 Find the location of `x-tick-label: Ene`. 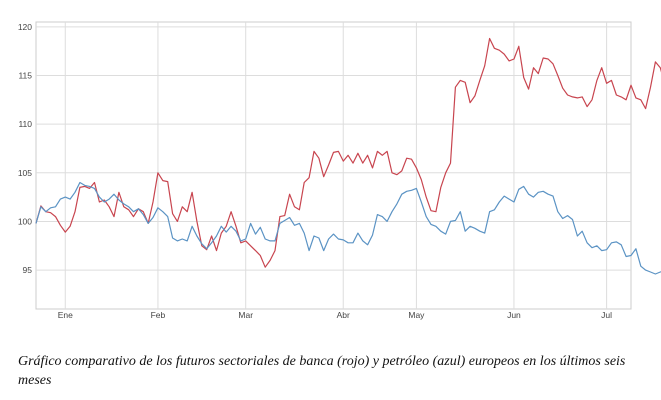

x-tick-label: Ene is located at coordinates (65, 315).